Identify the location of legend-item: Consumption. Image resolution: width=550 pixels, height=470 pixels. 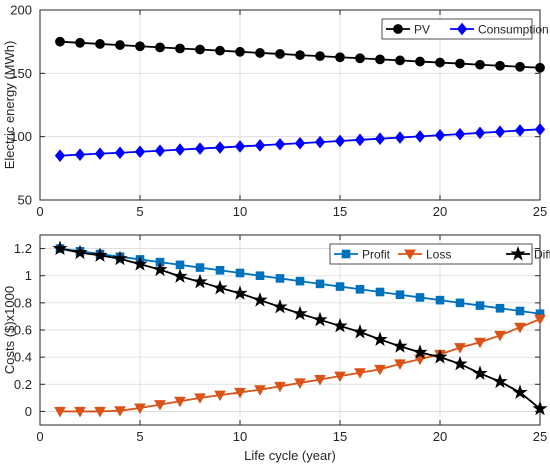
(499, 30).